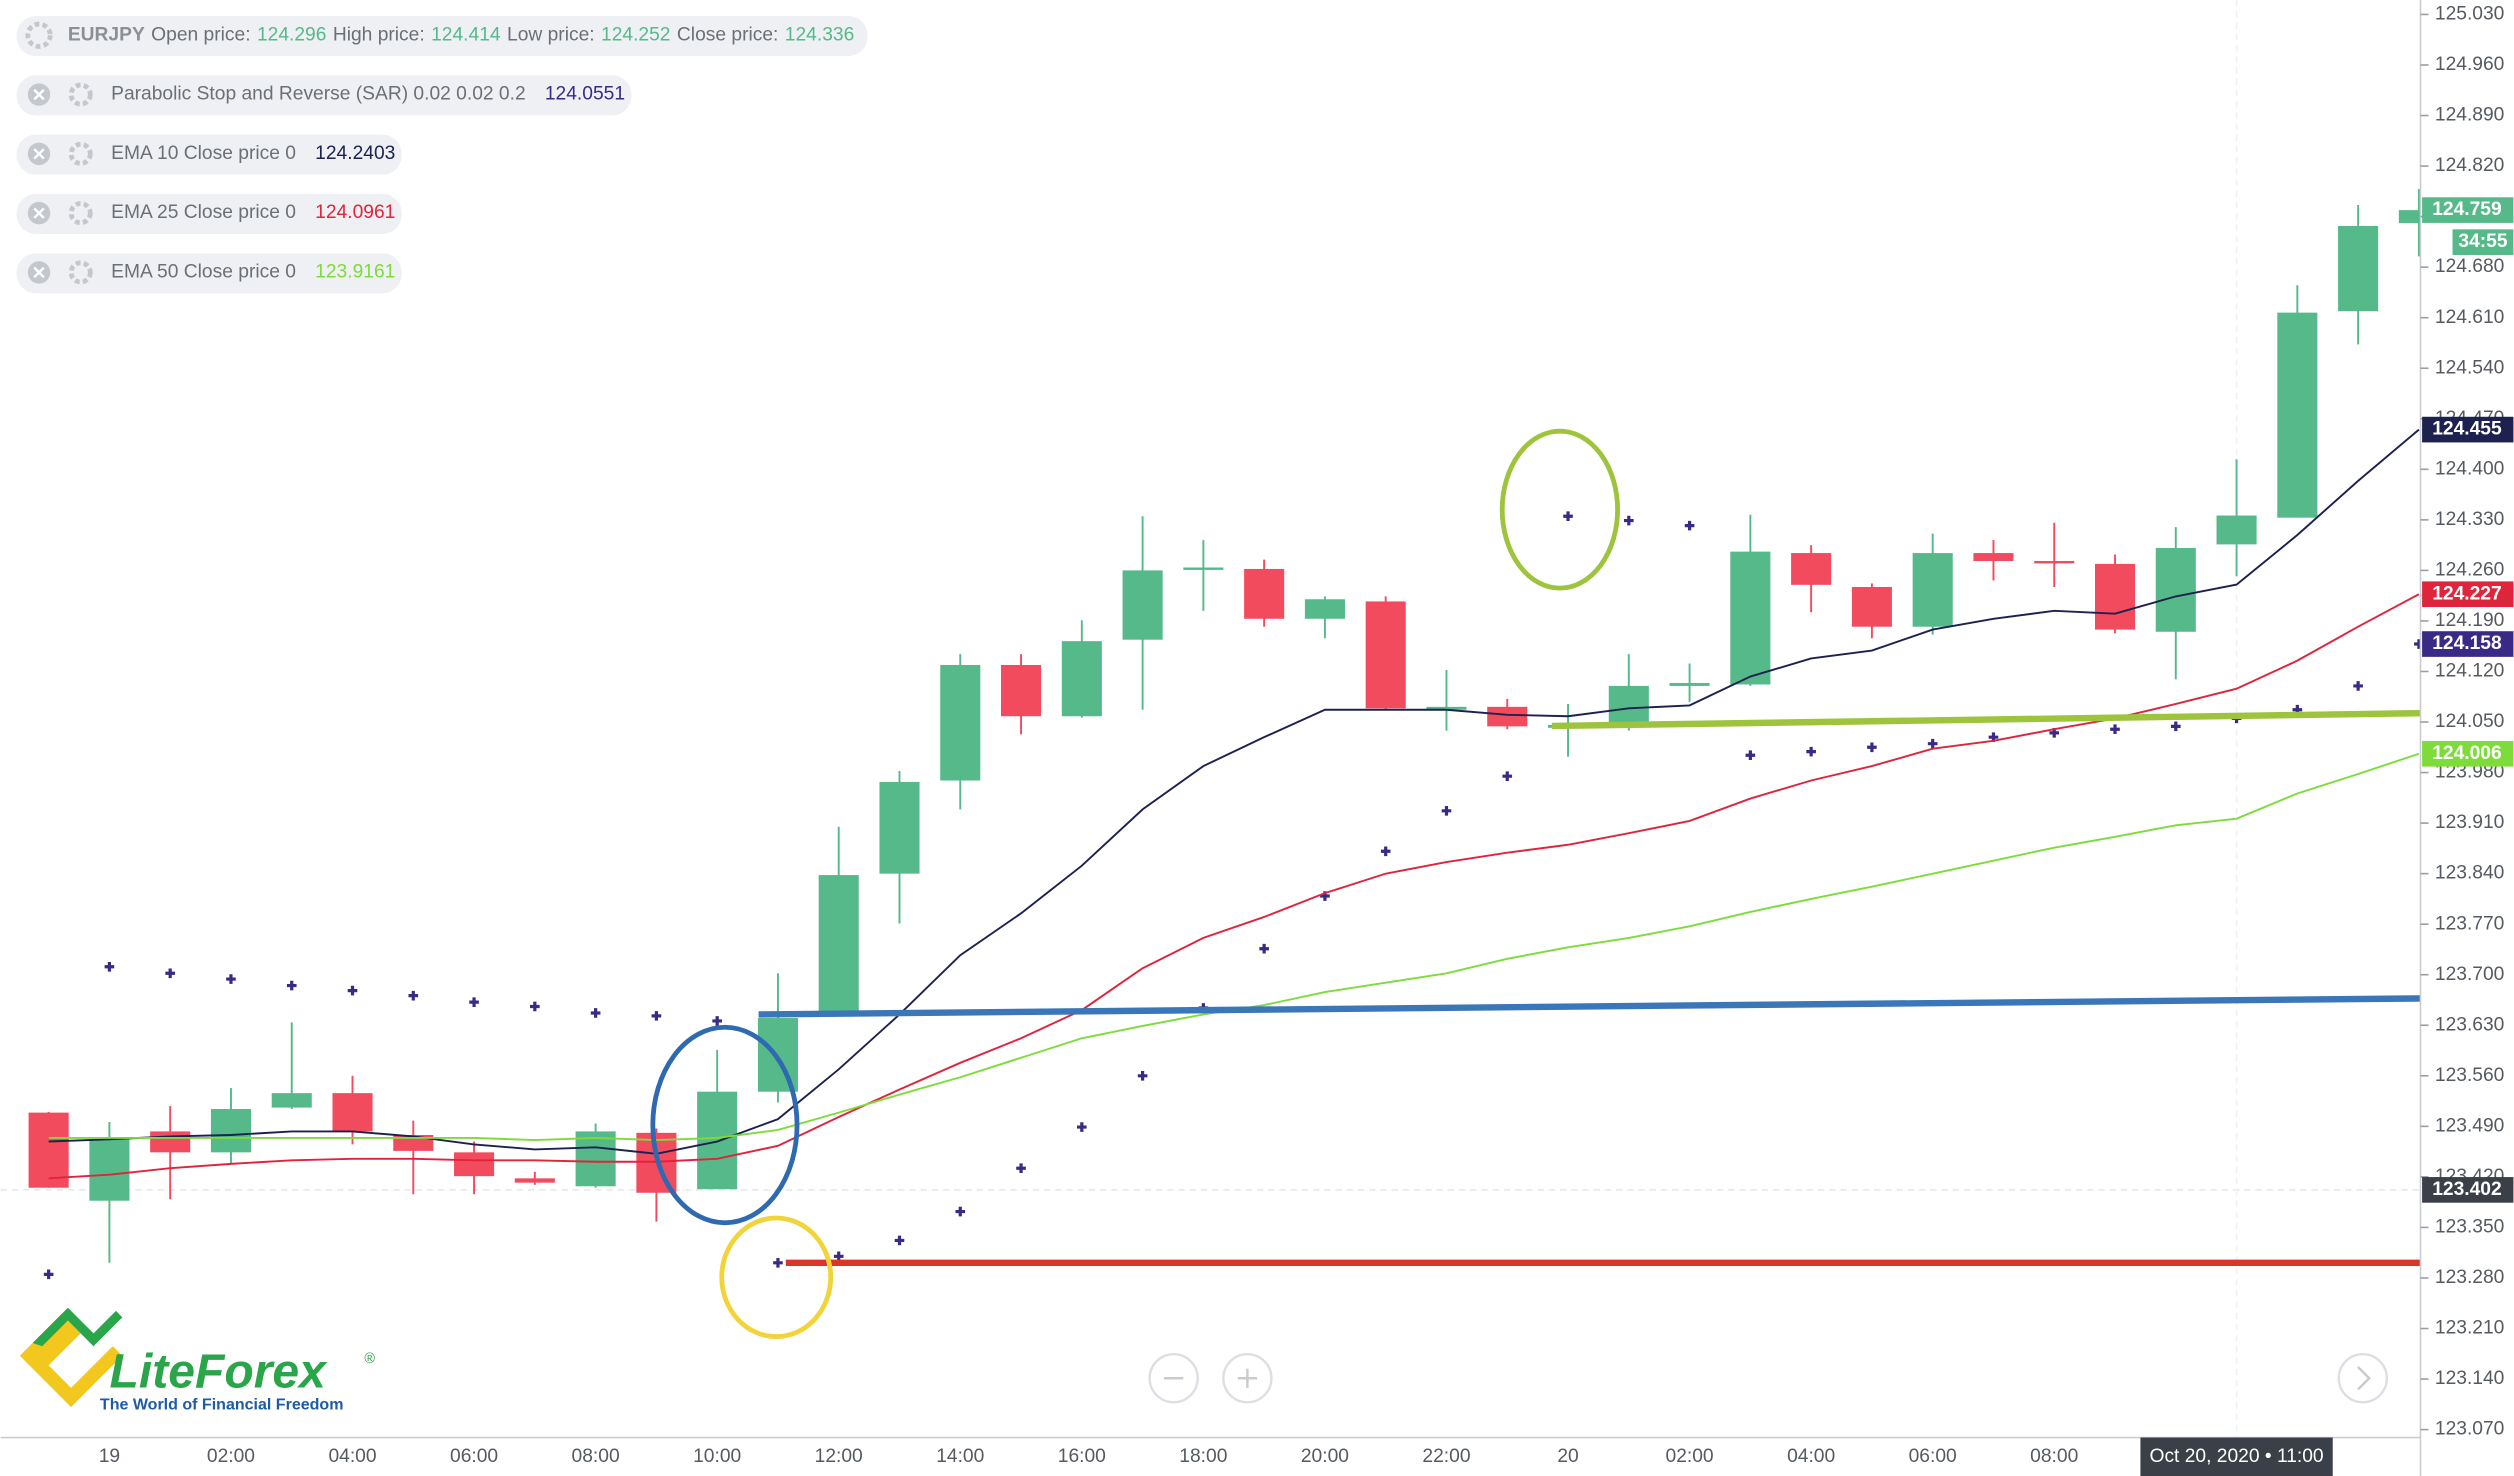  What do you see at coordinates (551, 34) in the screenshot?
I see `ohlc-label: Low price:` at bounding box center [551, 34].